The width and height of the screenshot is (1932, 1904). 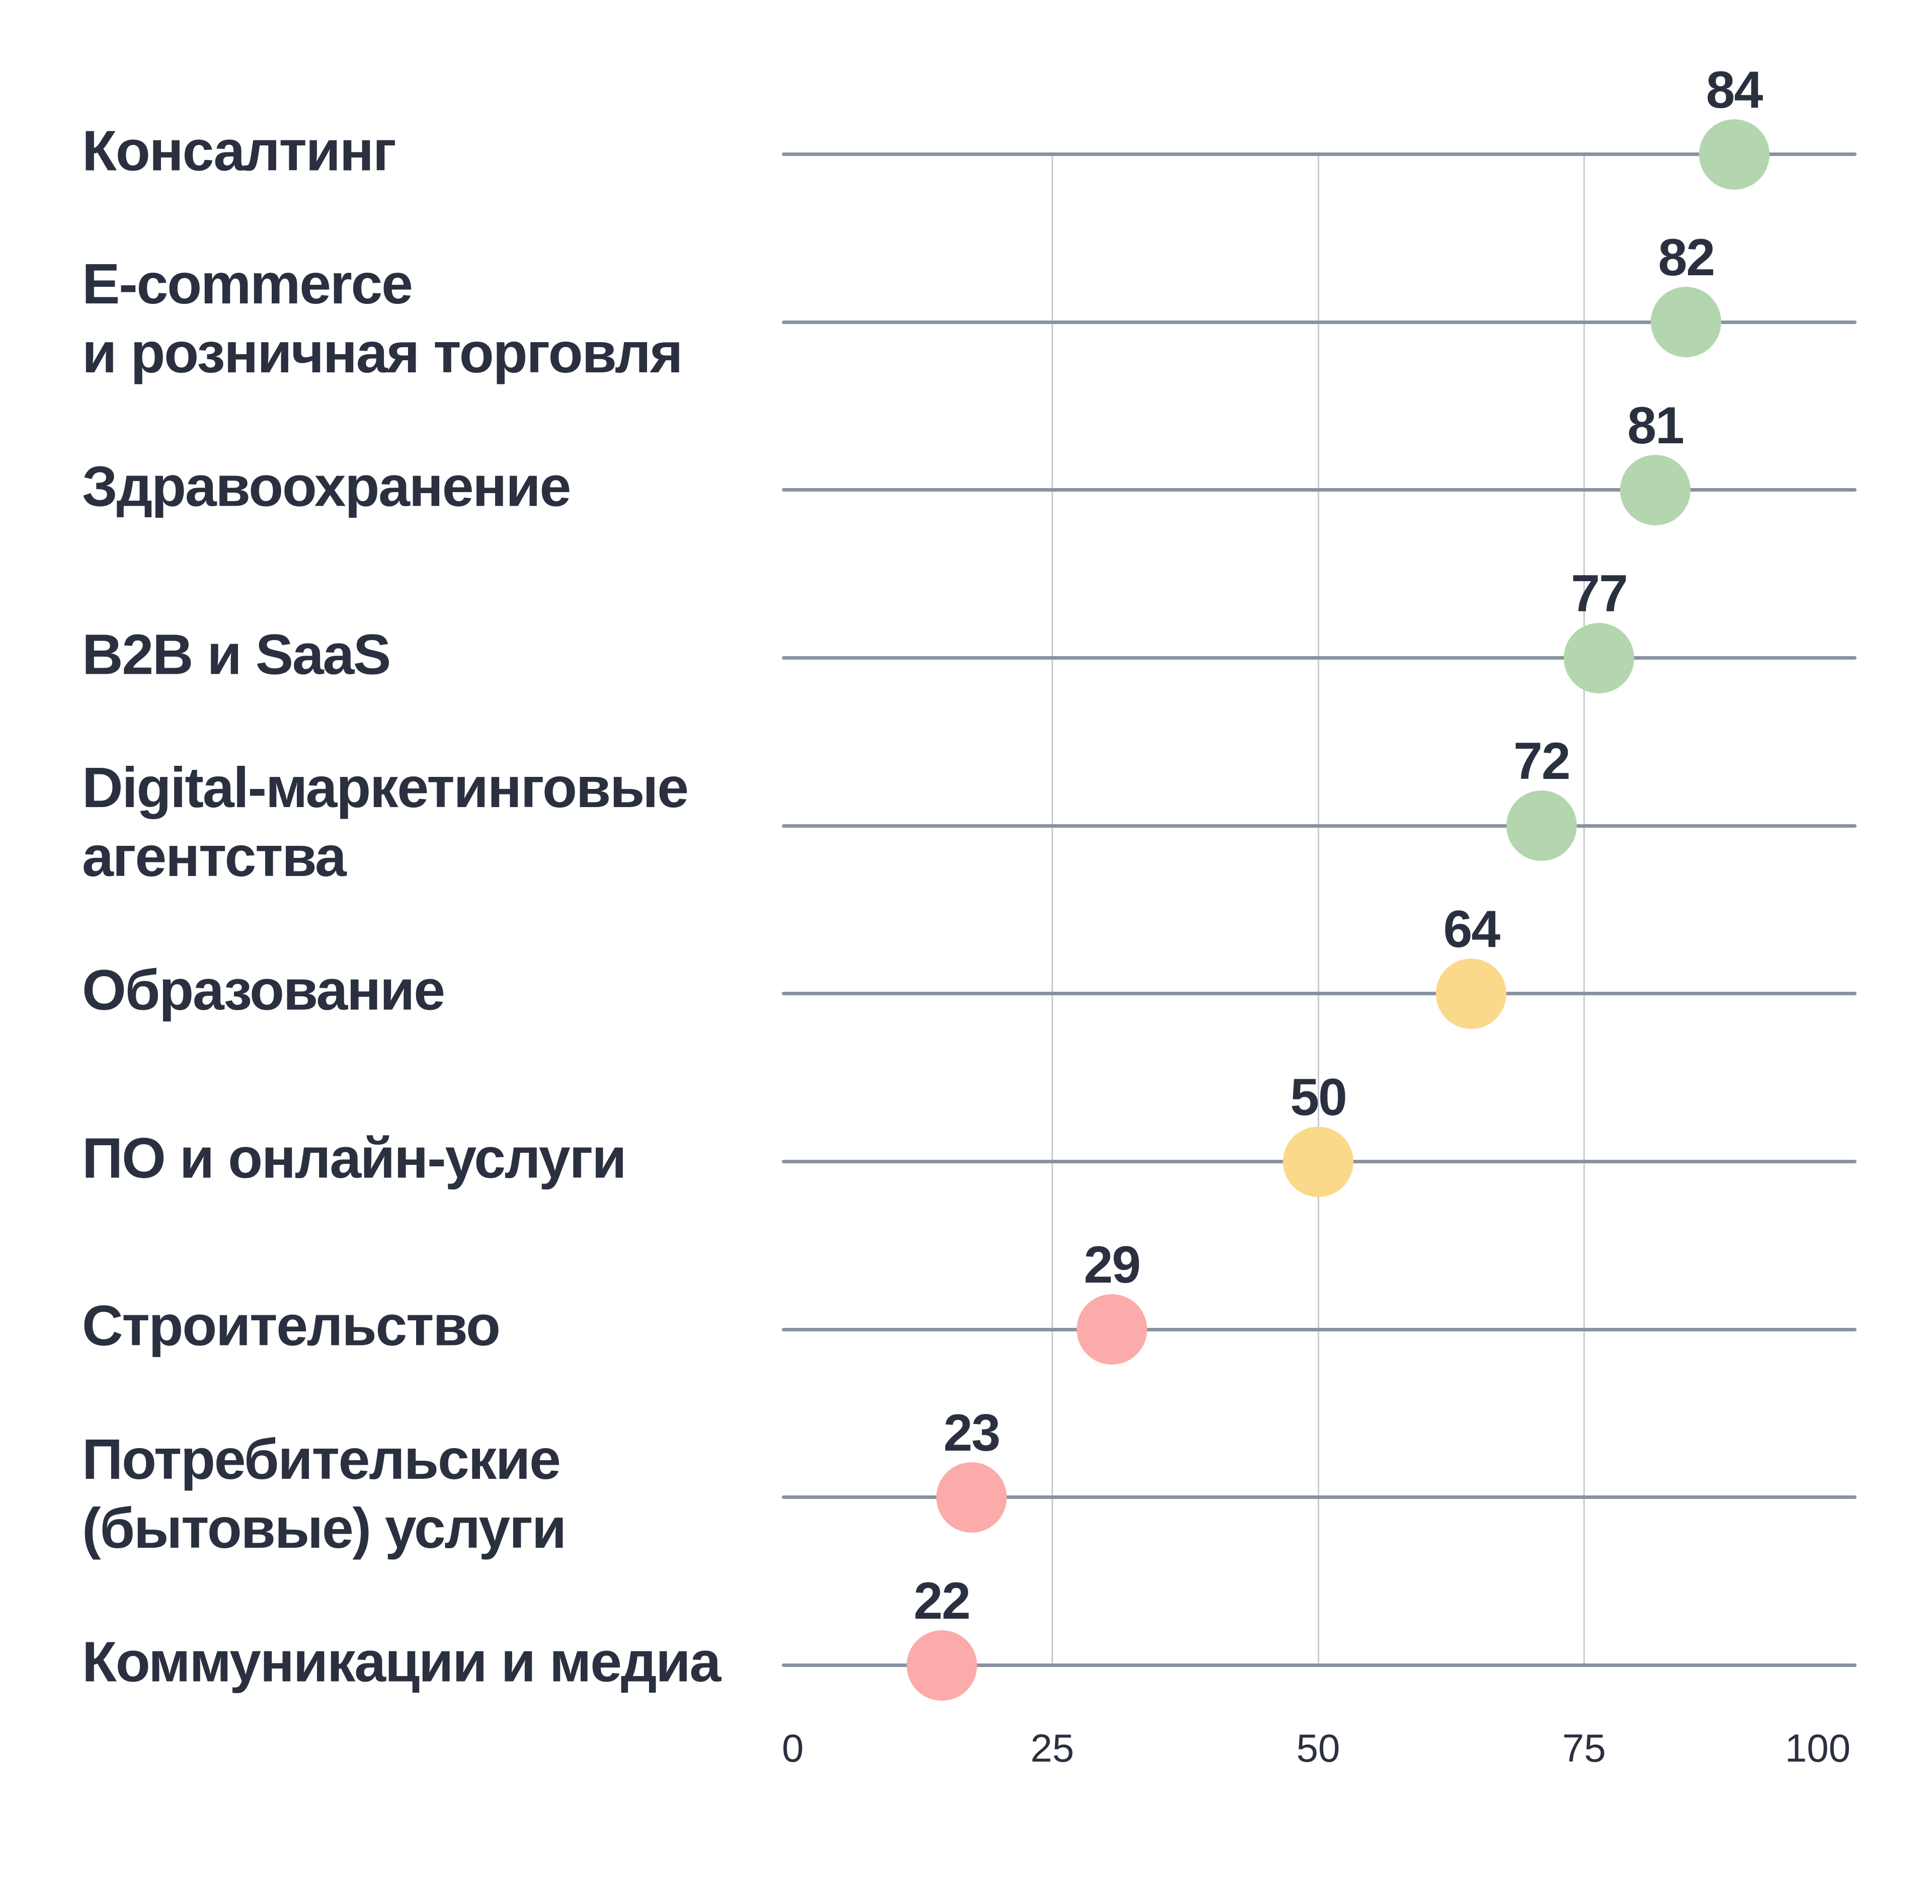 I want to click on axis-tick-label: 0, so click(x=793, y=1748).